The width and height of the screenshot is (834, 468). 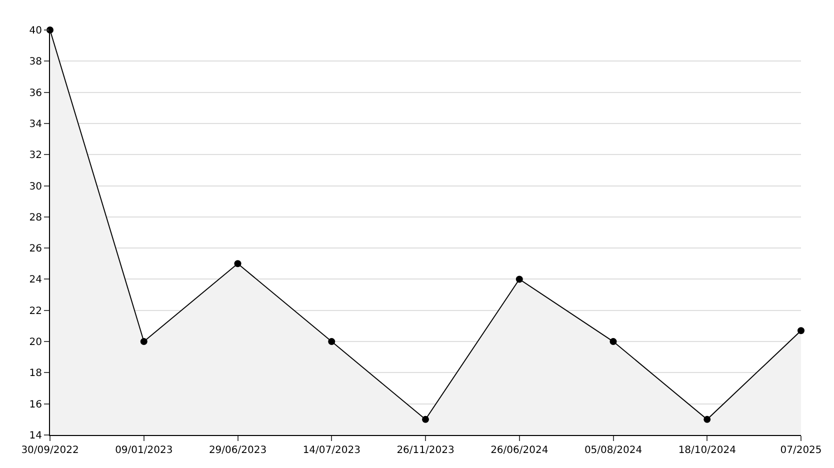 I want to click on x-tick-label: 26/06/2024, so click(x=519, y=450).